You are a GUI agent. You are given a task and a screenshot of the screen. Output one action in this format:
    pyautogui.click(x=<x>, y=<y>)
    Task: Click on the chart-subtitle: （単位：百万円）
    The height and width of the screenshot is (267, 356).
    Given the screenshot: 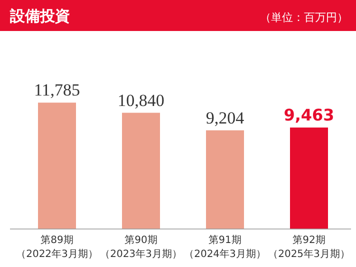 What is the action you would take?
    pyautogui.click(x=304, y=17)
    